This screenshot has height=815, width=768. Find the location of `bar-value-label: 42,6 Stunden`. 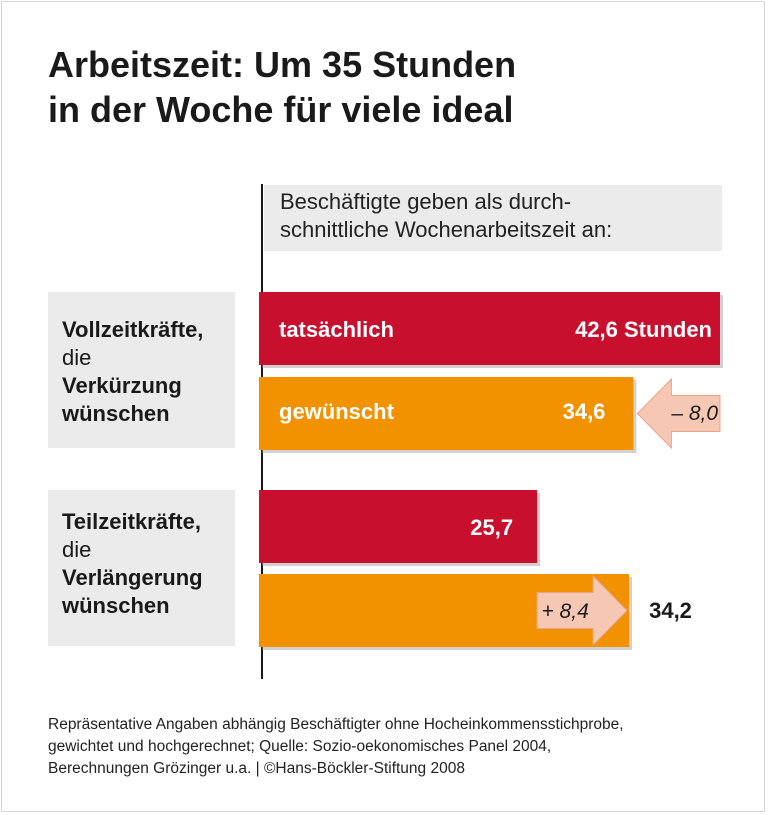

bar-value-label: 42,6 Stunden is located at coordinates (643, 329).